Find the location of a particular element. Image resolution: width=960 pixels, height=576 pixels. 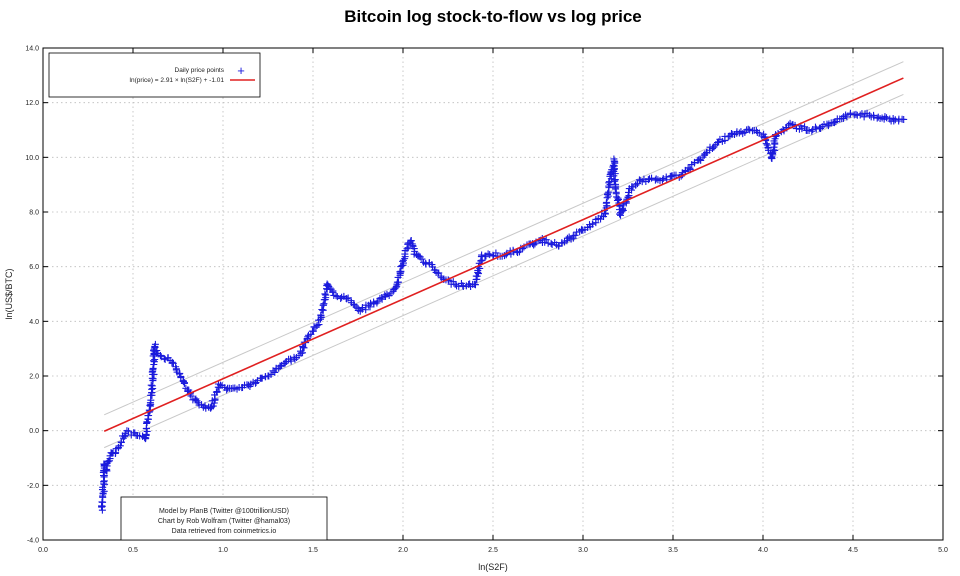

y-tick-label: 2.0 is located at coordinates (34, 377).